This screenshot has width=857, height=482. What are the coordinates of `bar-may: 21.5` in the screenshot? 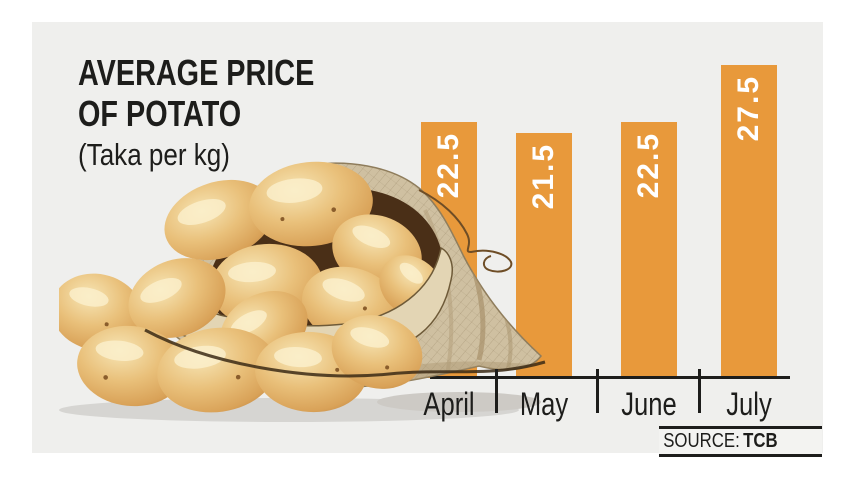 It's located at (544, 255).